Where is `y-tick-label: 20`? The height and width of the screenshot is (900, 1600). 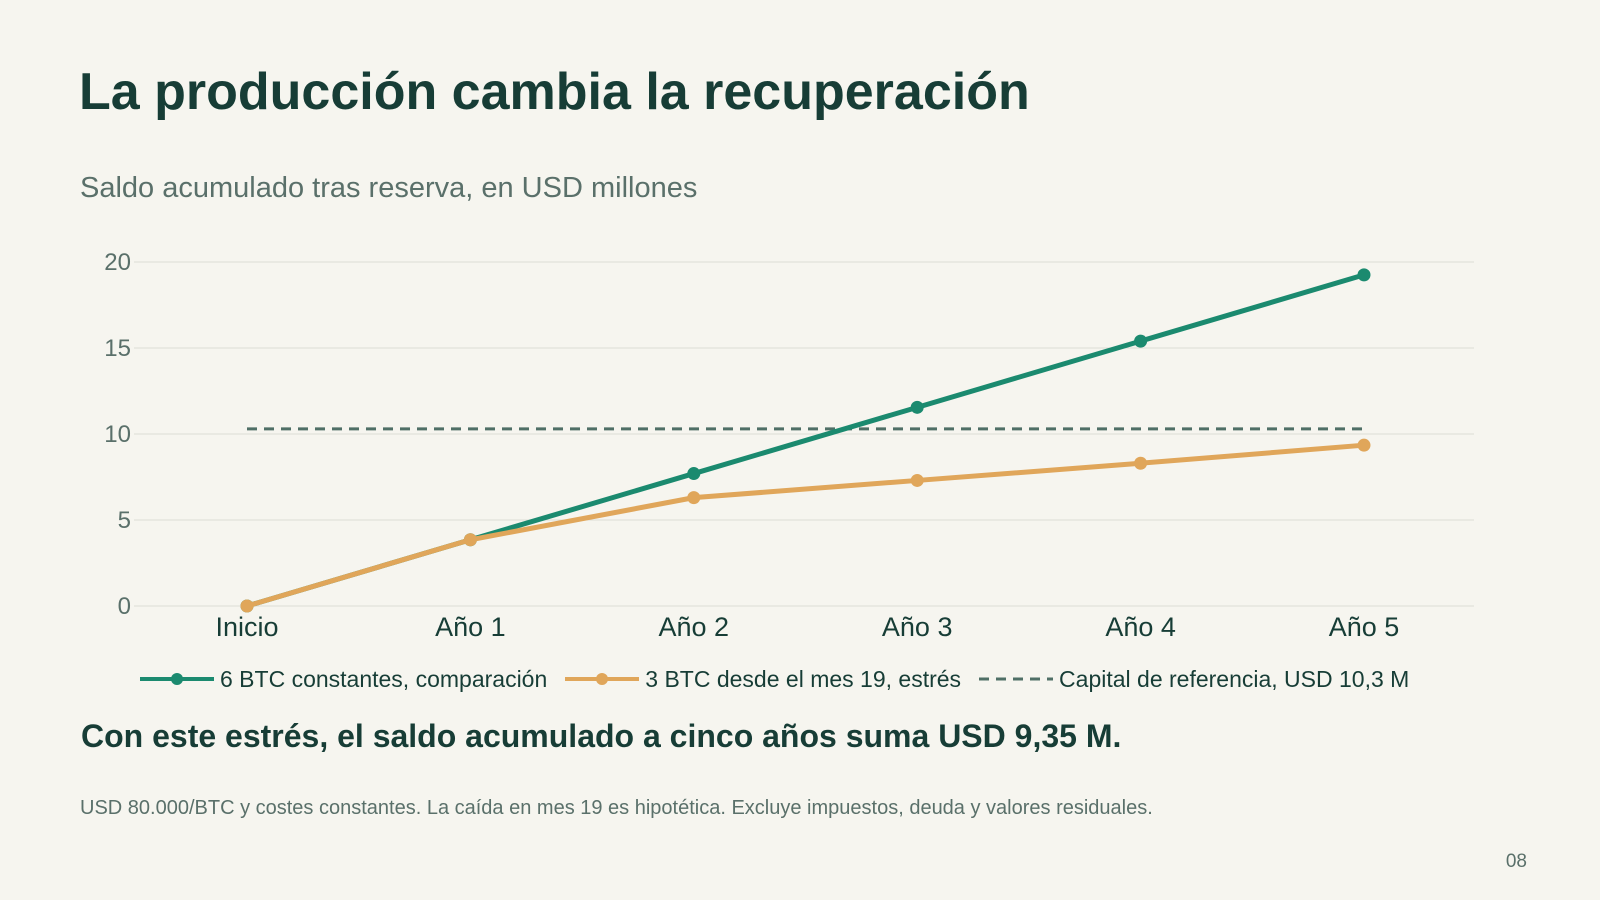 y-tick-label: 20 is located at coordinates (117, 262).